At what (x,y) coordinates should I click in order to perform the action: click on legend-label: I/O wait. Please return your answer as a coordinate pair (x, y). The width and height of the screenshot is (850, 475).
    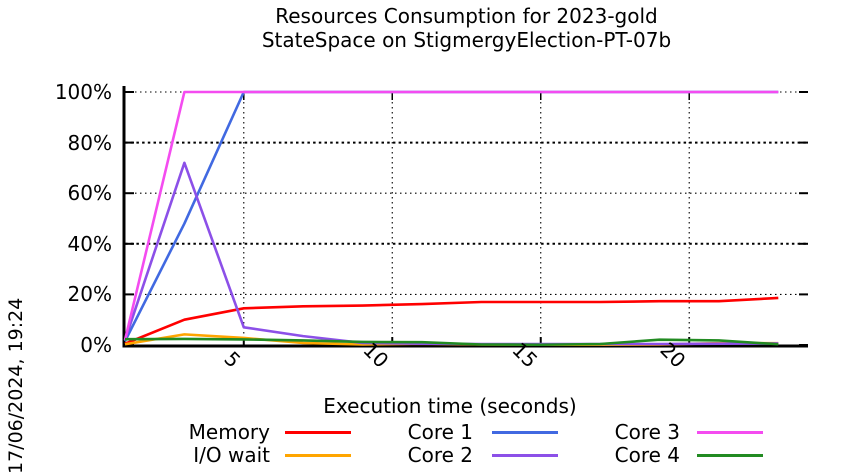
    Looking at the image, I should click on (231, 455).